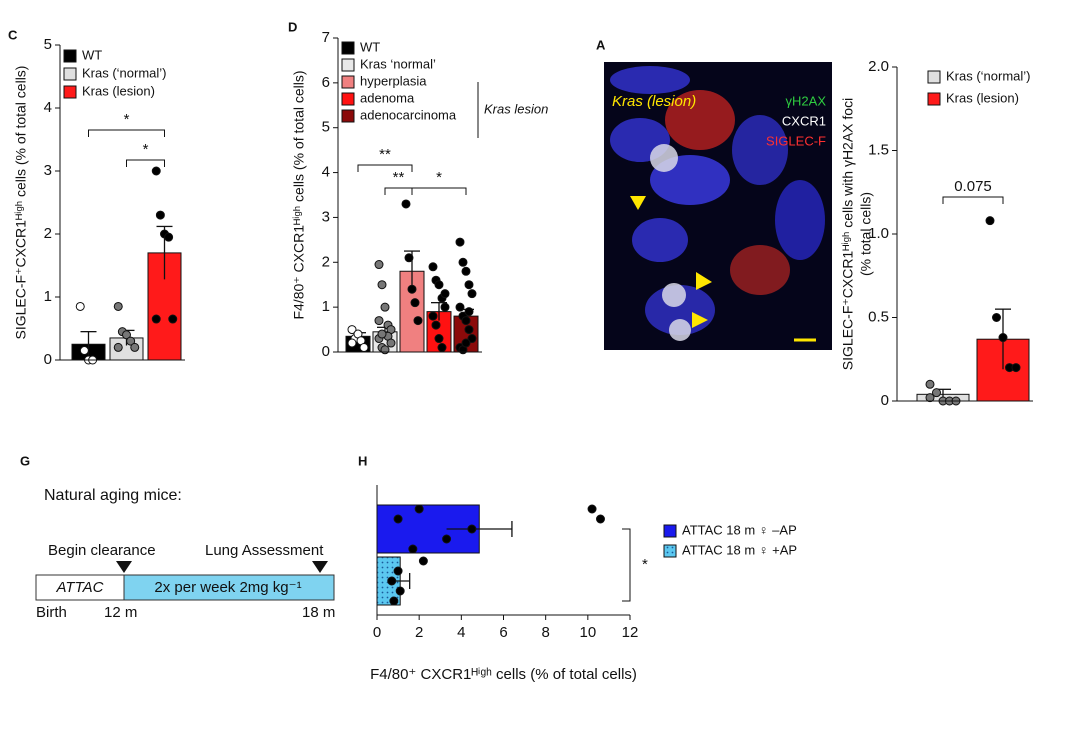 This screenshot has width=1080, height=730. What do you see at coordinates (102, 550) in the screenshot?
I see `event-label: Begin clearance` at bounding box center [102, 550].